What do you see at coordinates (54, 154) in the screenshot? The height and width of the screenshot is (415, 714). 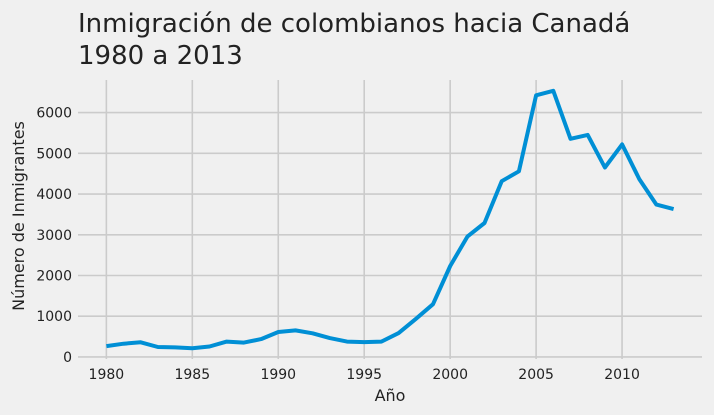 I see `y-tick-label: 5000` at bounding box center [54, 154].